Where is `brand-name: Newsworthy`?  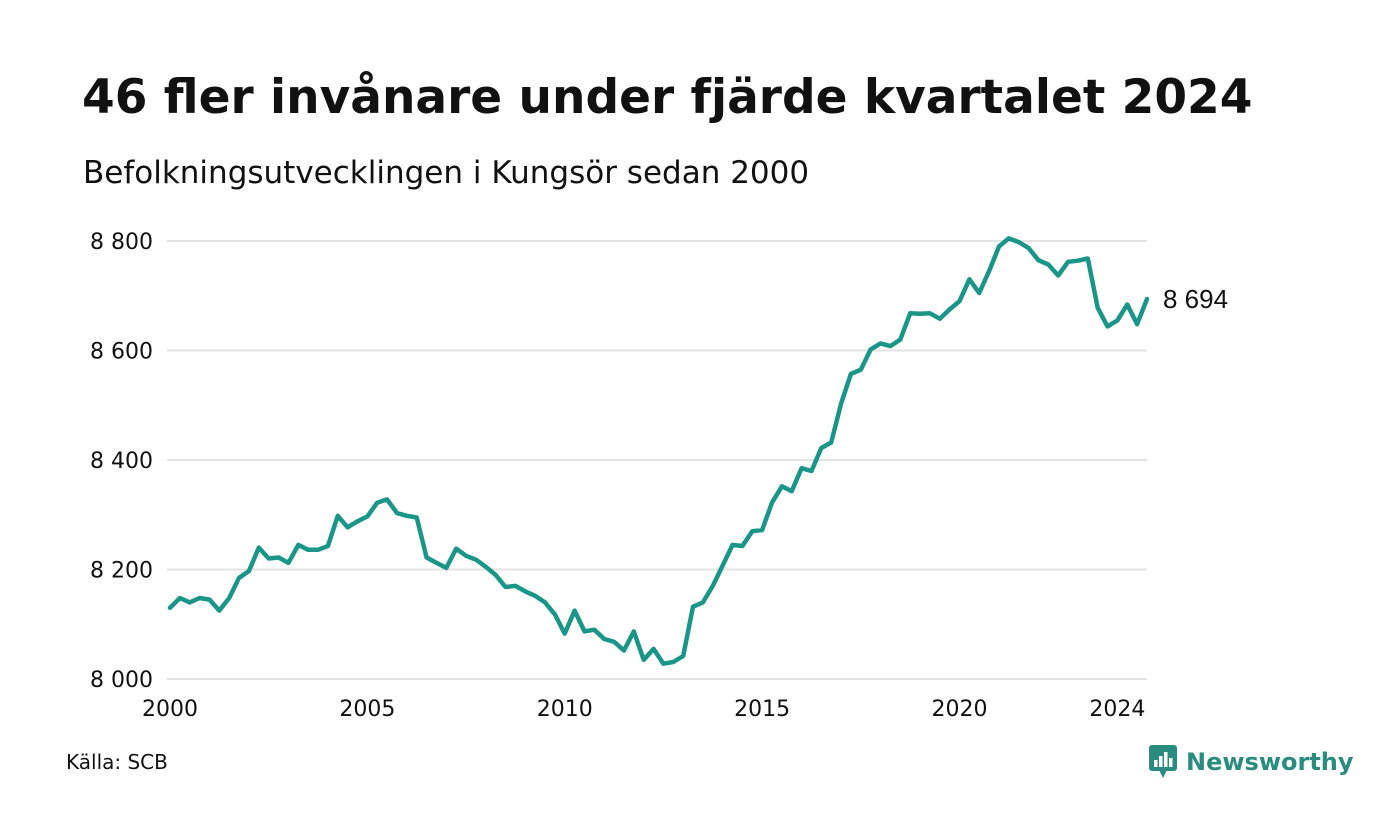
brand-name: Newsworthy is located at coordinates (1270, 762).